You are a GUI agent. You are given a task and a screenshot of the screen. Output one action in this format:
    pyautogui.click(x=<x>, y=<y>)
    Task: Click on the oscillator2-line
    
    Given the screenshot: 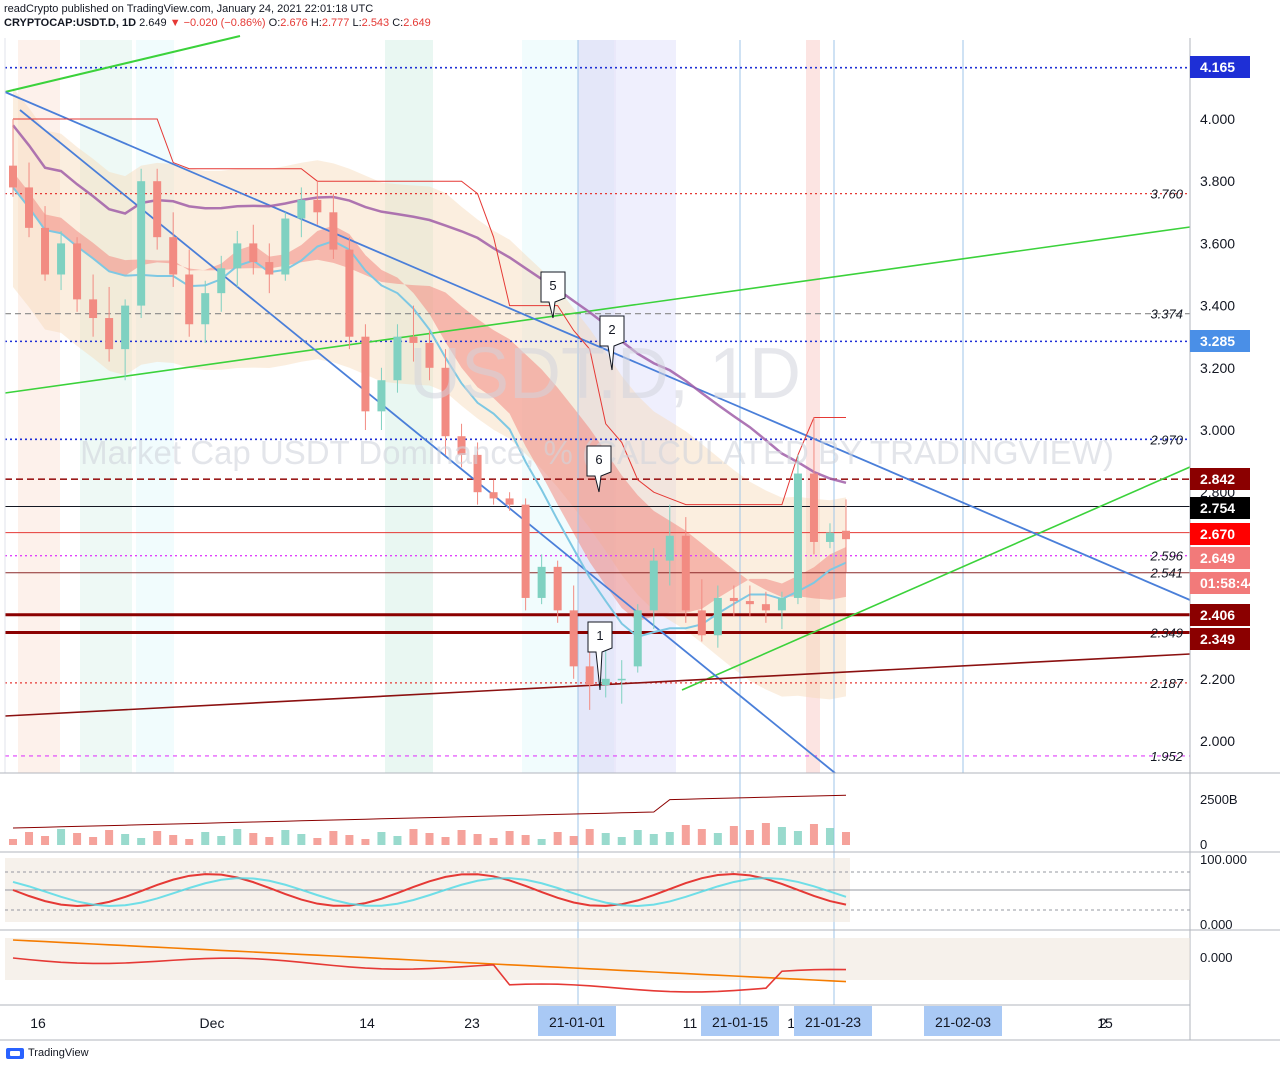 What is the action you would take?
    pyautogui.click(x=429, y=975)
    